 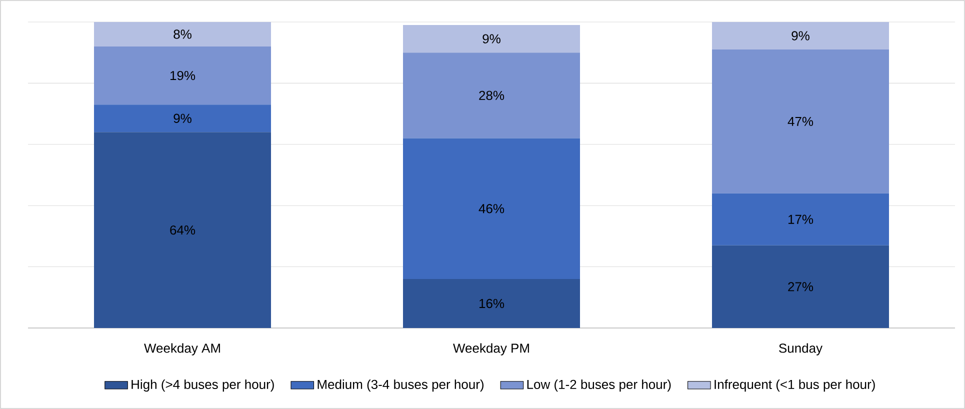 I want to click on data-label: 46%, so click(x=491, y=209).